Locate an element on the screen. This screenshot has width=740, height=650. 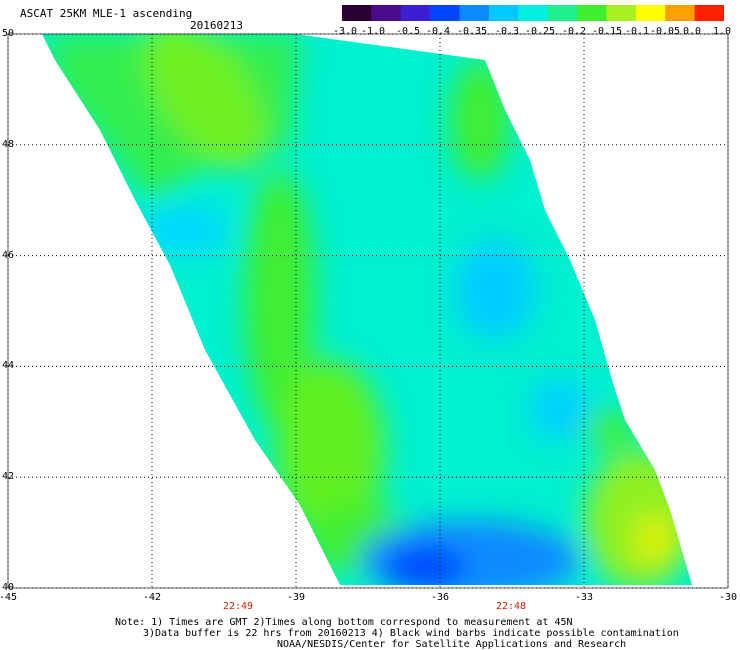
latitude-label: 44 is located at coordinates (8, 366).